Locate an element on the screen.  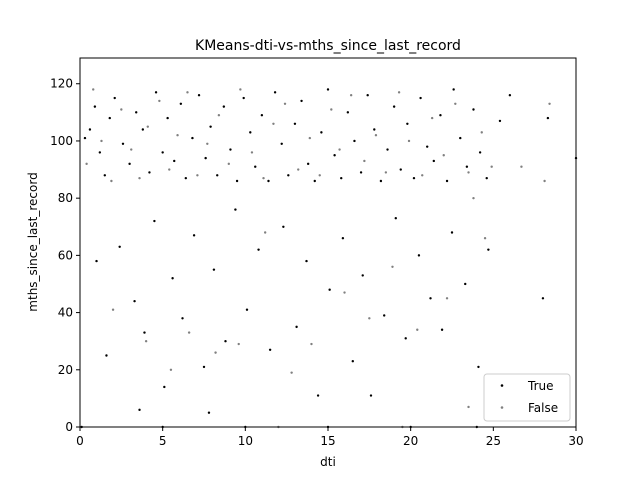
x-axis-ticks: 0 5 10 15 20 25 30 is located at coordinates (330, 437).